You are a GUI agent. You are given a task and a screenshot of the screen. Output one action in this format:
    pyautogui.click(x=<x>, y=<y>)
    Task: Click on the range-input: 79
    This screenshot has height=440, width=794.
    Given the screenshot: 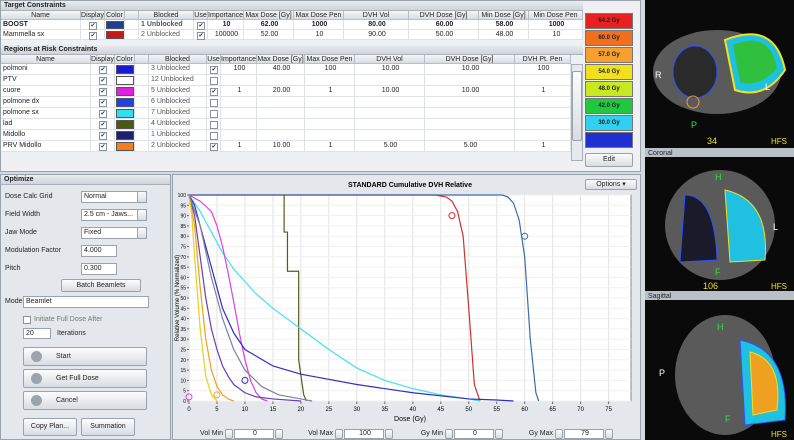 What is the action you would take?
    pyautogui.click(x=584, y=434)
    